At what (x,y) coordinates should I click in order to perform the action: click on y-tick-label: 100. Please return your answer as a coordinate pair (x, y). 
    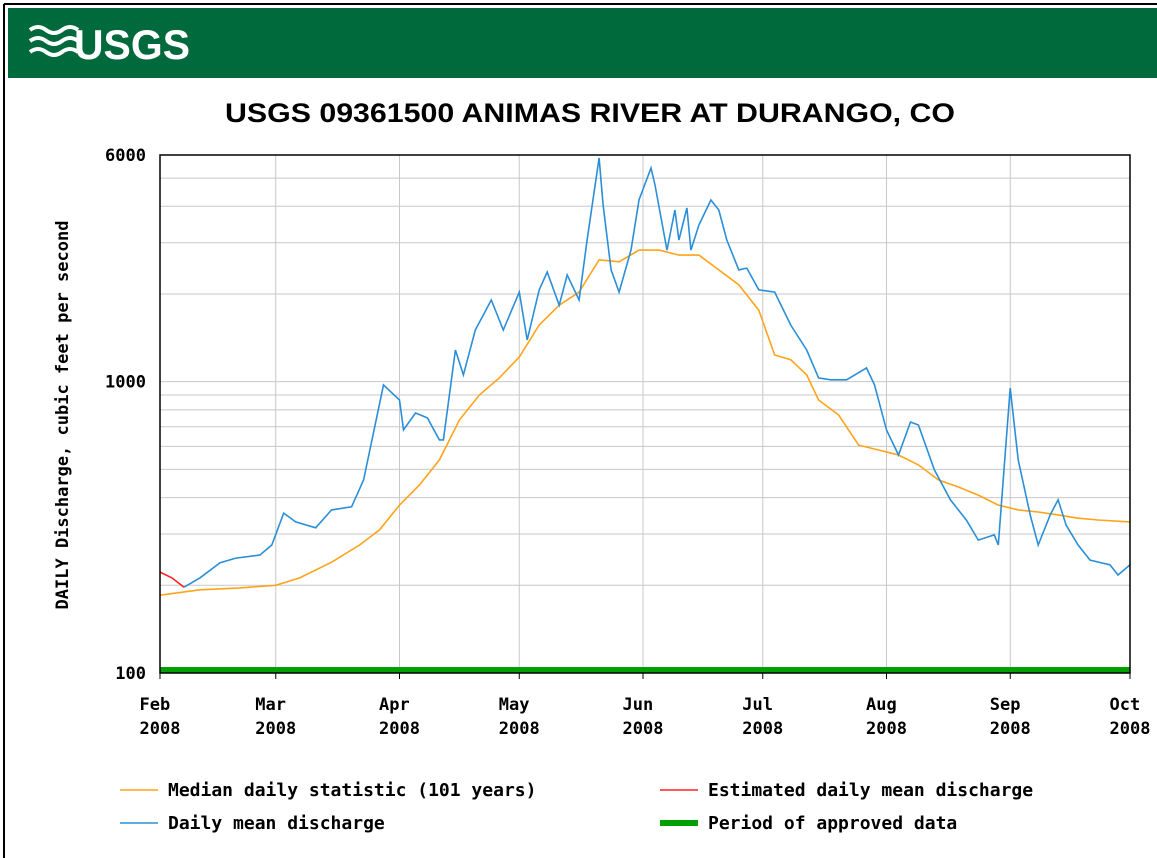
    Looking at the image, I should click on (130, 674).